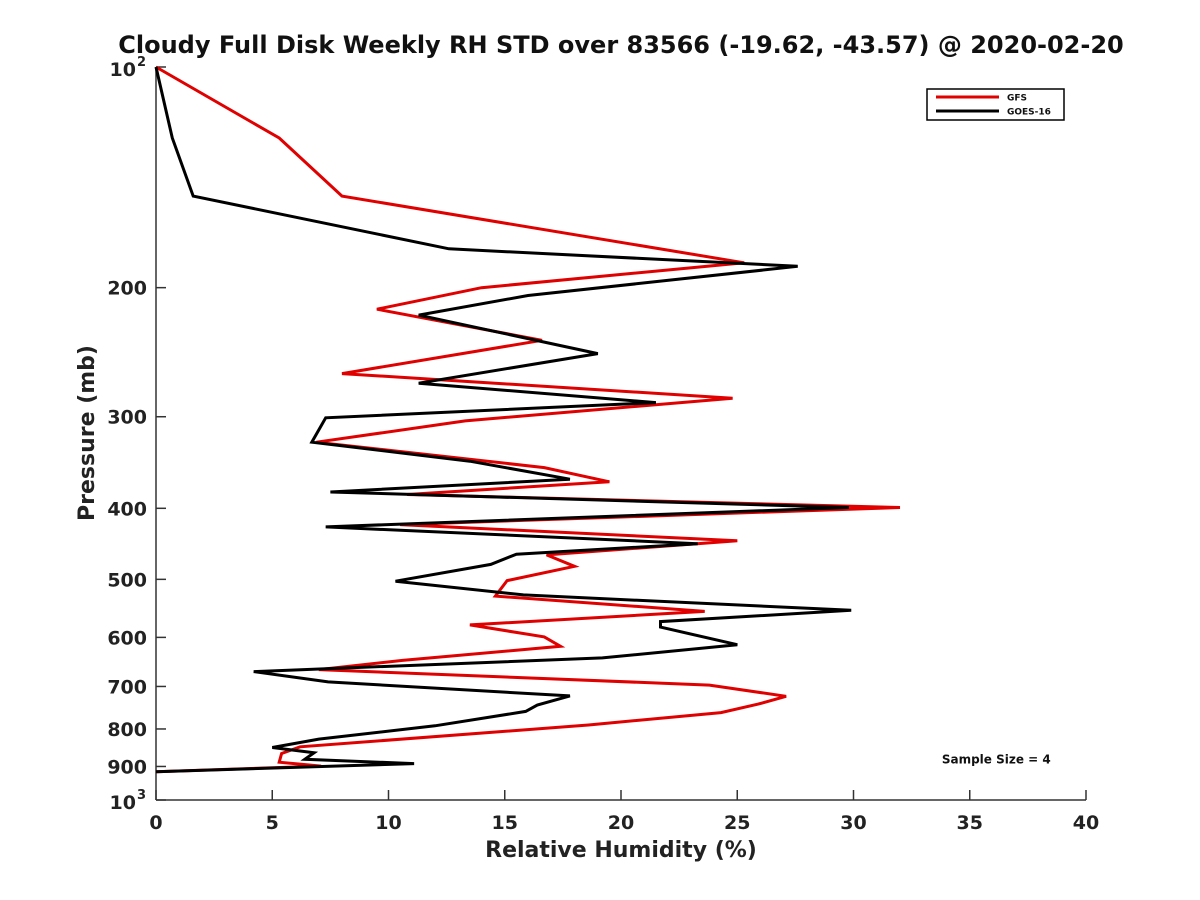  What do you see at coordinates (127, 687) in the screenshot?
I see `y-tick-label: 700` at bounding box center [127, 687].